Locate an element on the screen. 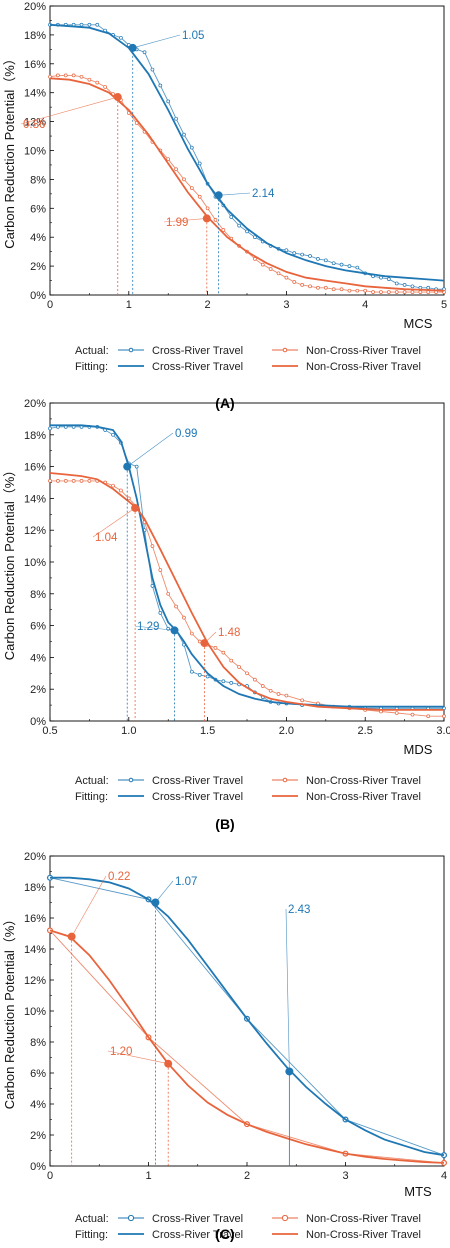  annotation-label: 1.20 is located at coordinates (121, 1052).